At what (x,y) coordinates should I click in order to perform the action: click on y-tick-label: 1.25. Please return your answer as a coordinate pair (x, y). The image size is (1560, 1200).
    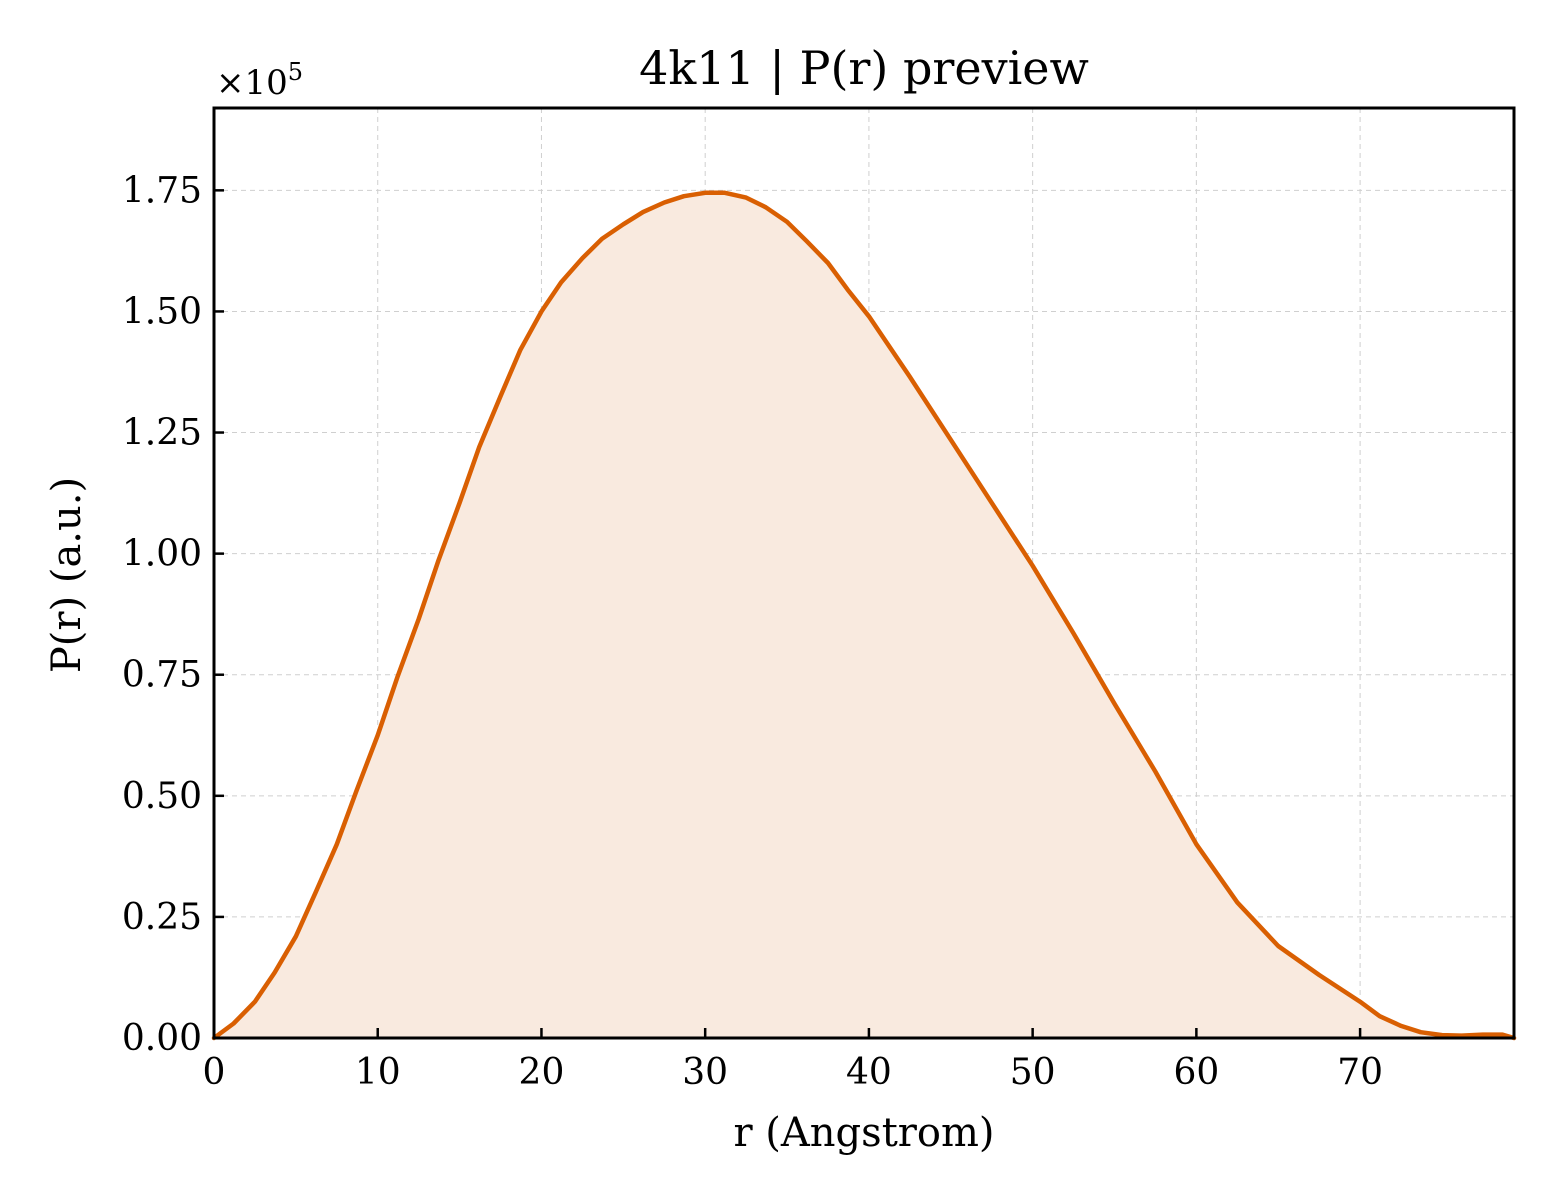
    Looking at the image, I should click on (162, 433).